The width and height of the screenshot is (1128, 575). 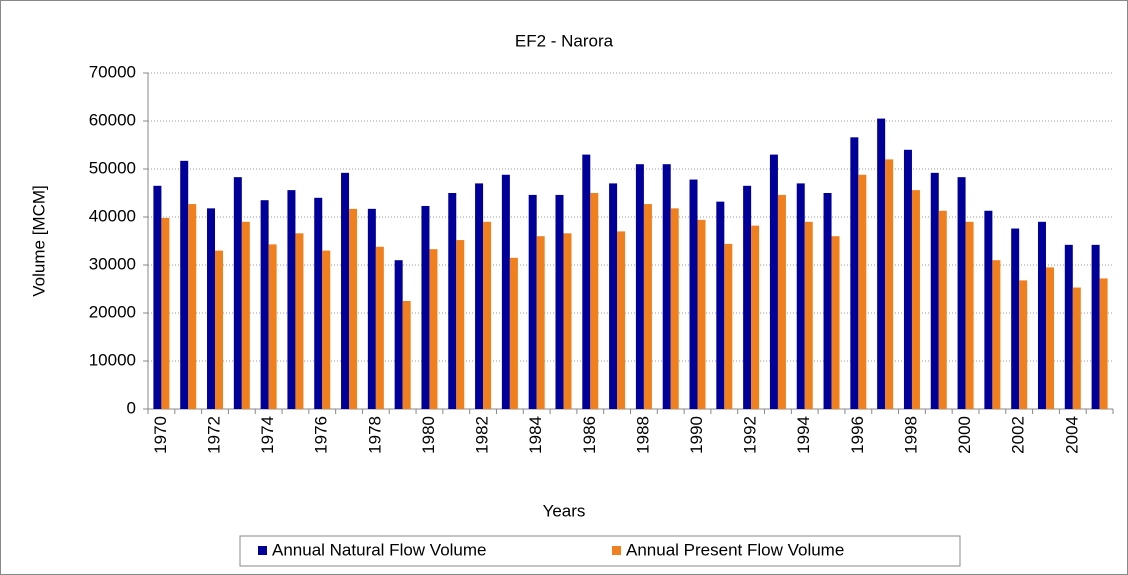 I want to click on x-tick-label: 1970, so click(x=160, y=435).